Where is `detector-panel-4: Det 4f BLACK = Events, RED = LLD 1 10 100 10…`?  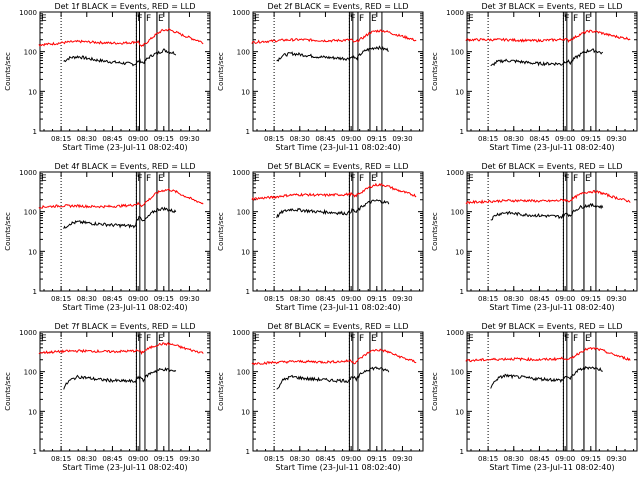
detector-panel-4: Det 4f BLACK = Events, RED = LLD 1 10 100 10… is located at coordinates (107, 237).